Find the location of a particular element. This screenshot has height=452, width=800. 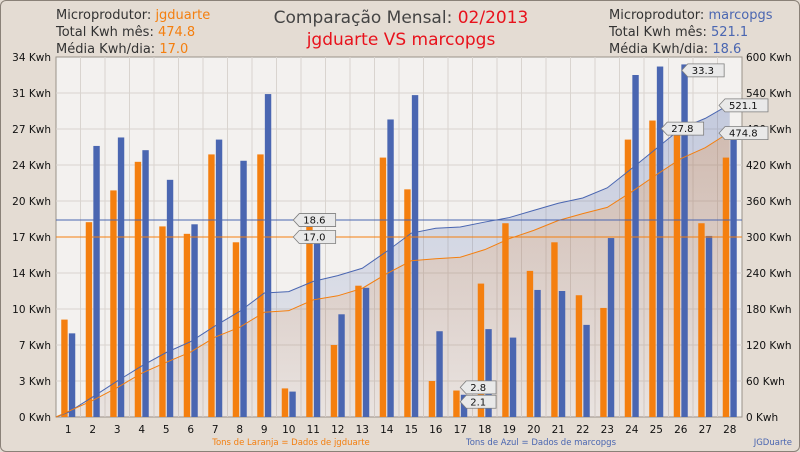

y-left-tick-label: 3 Kwh is located at coordinates (35, 382).